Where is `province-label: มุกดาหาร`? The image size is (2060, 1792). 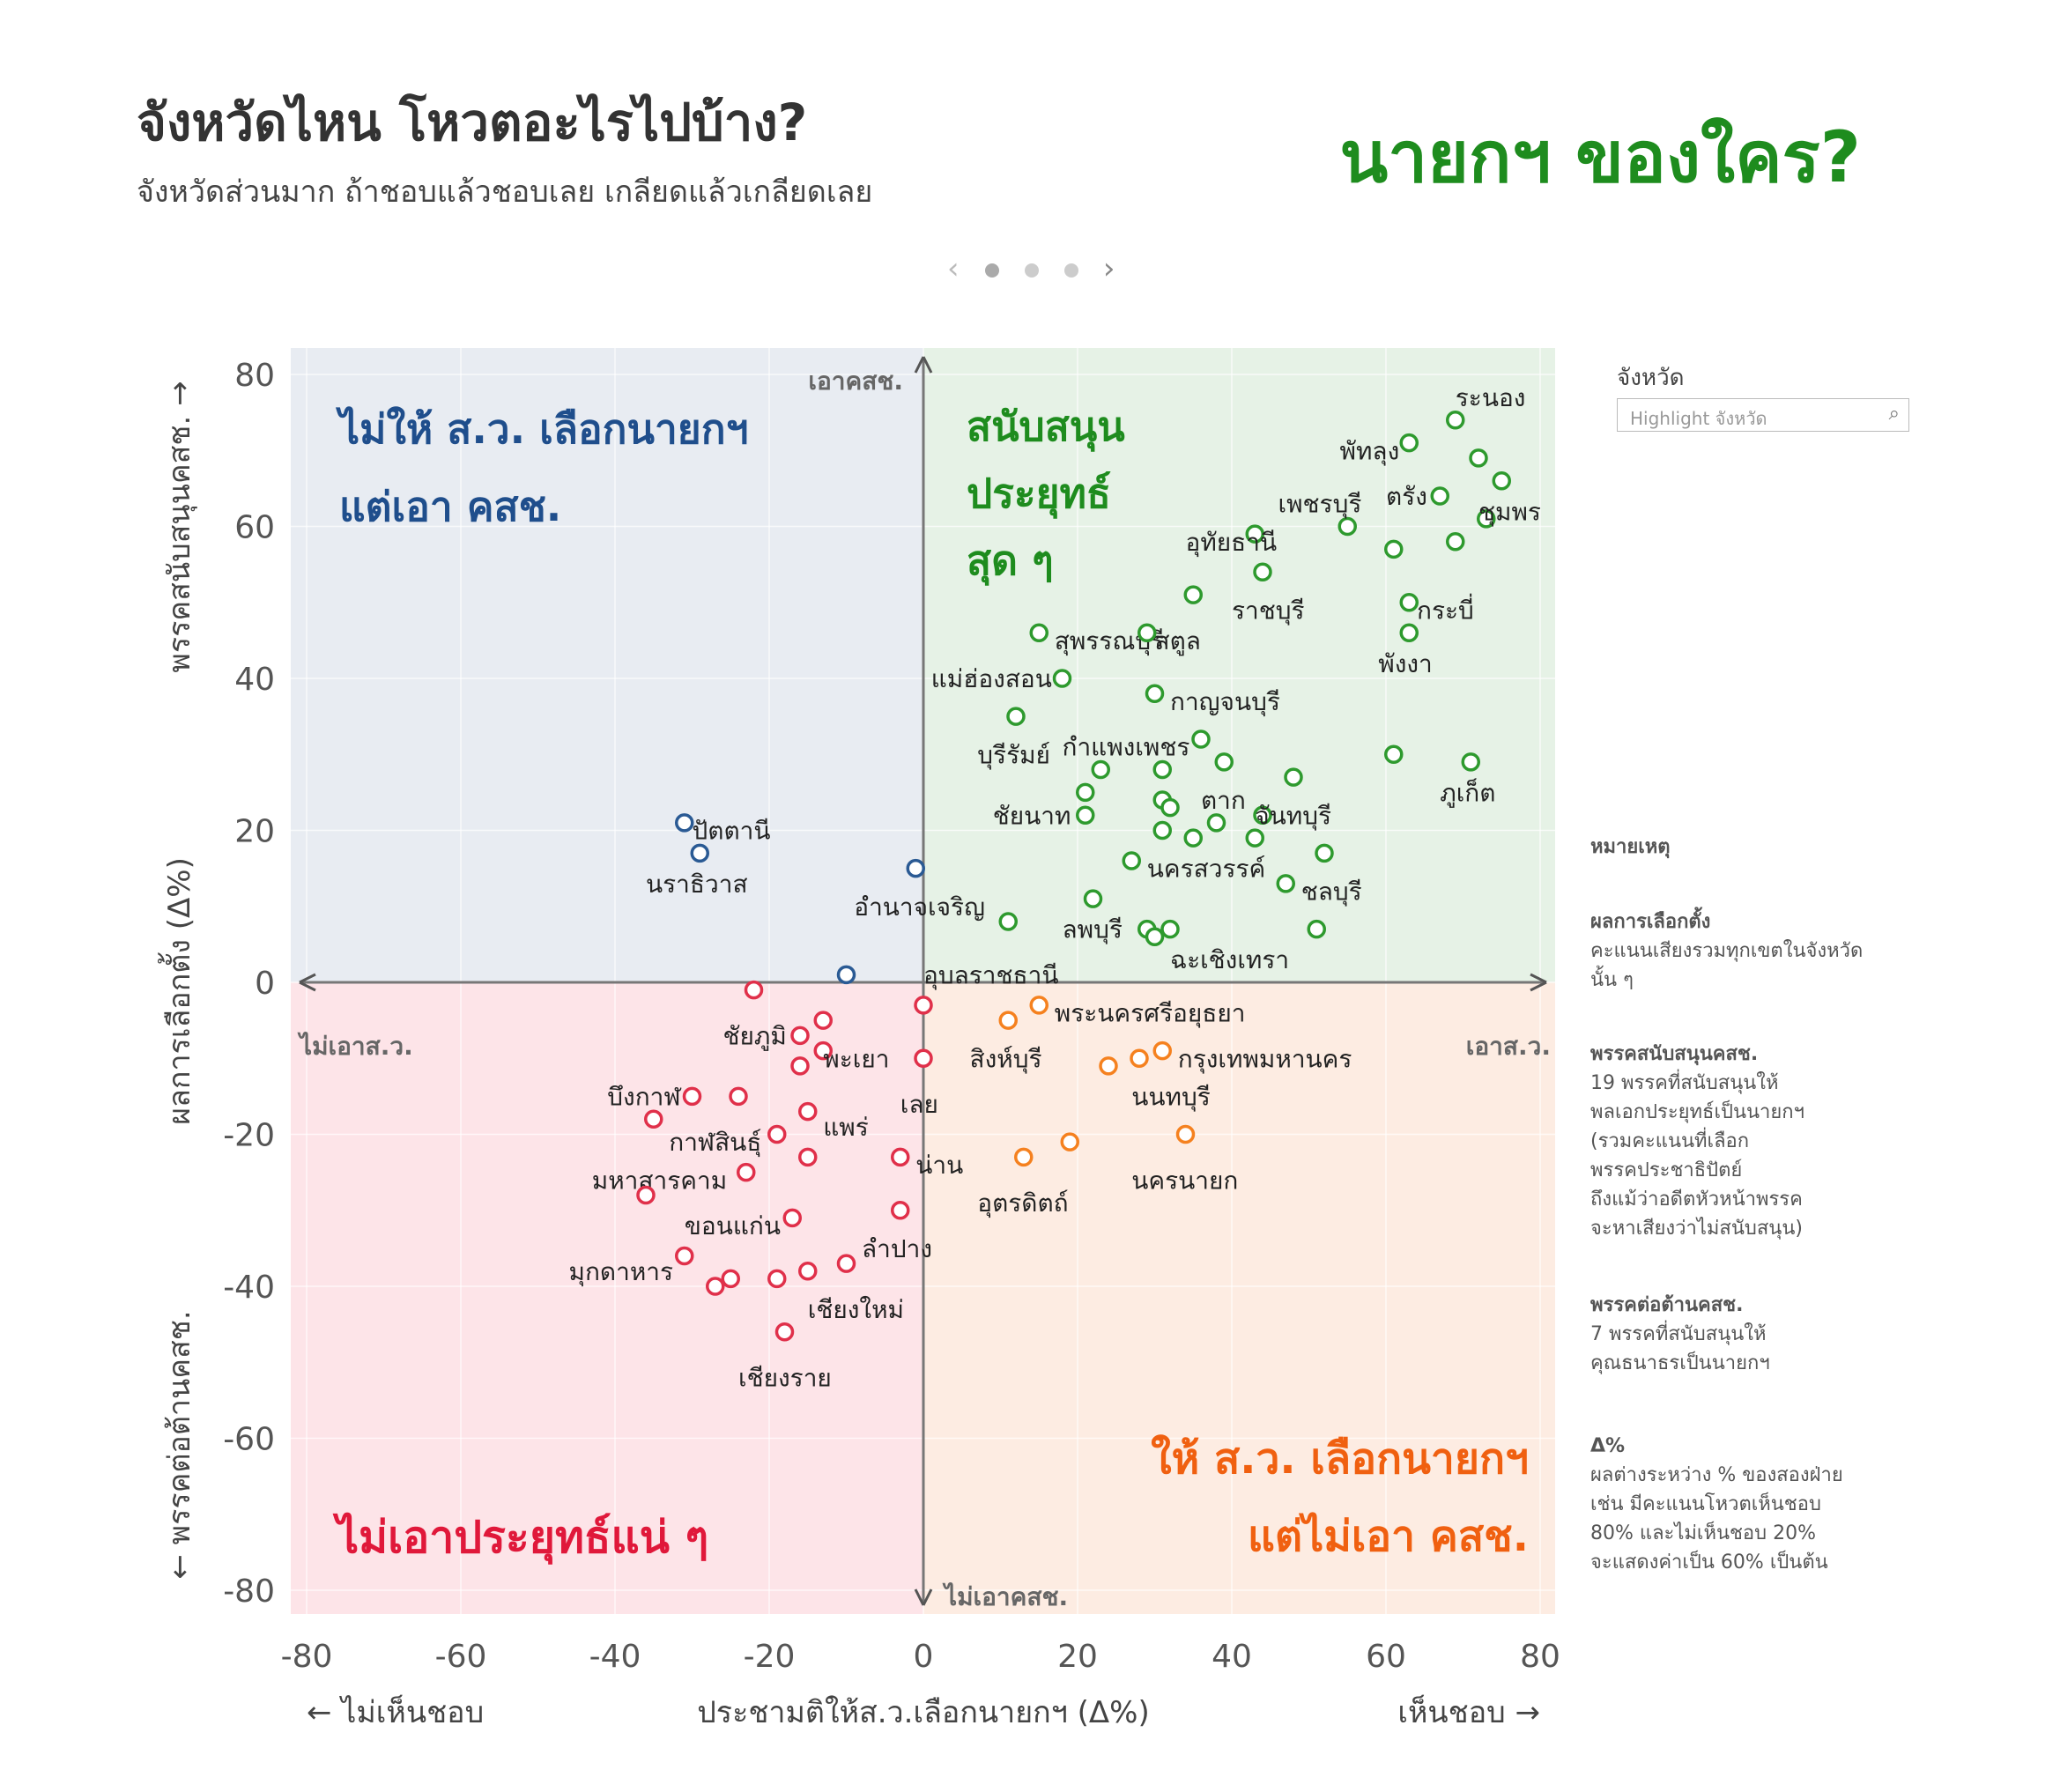 province-label: มุกดาหาร is located at coordinates (621, 1272).